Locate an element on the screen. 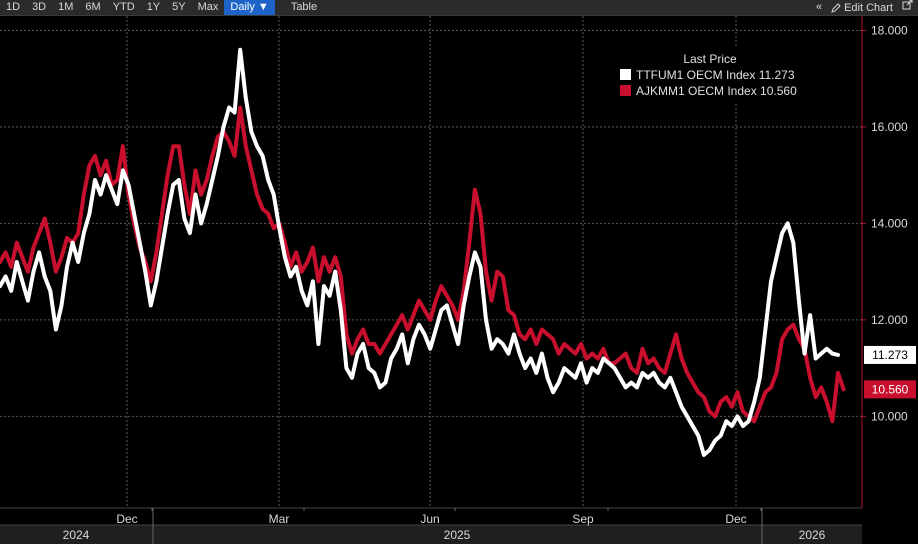  double-chevron-left-icon: « is located at coordinates (819, 7).